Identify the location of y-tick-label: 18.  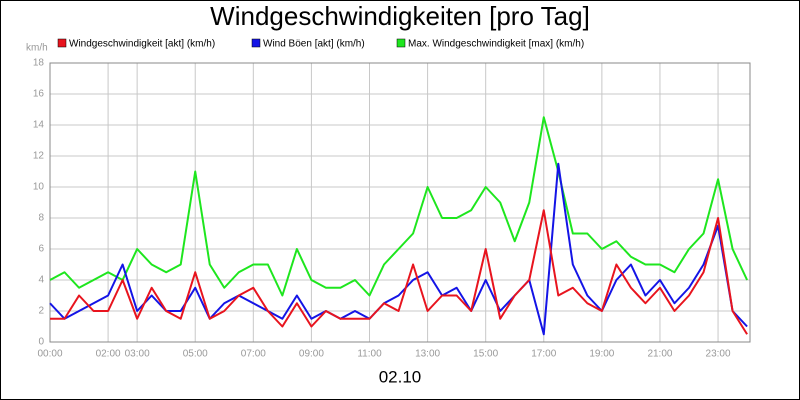
(39, 63).